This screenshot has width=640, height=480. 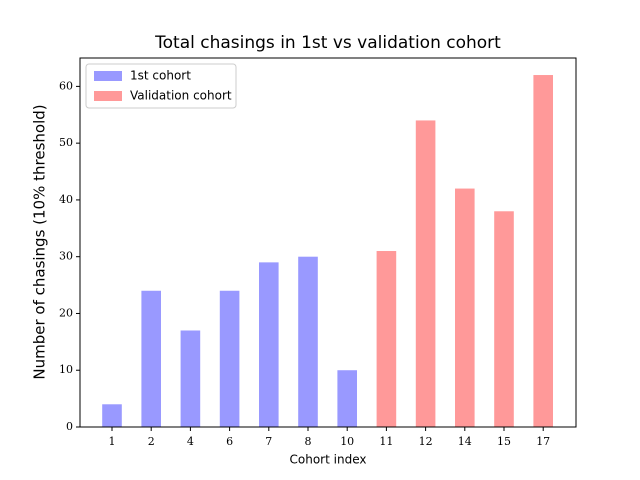 I want to click on x-tick-label: 17, so click(x=543, y=441).